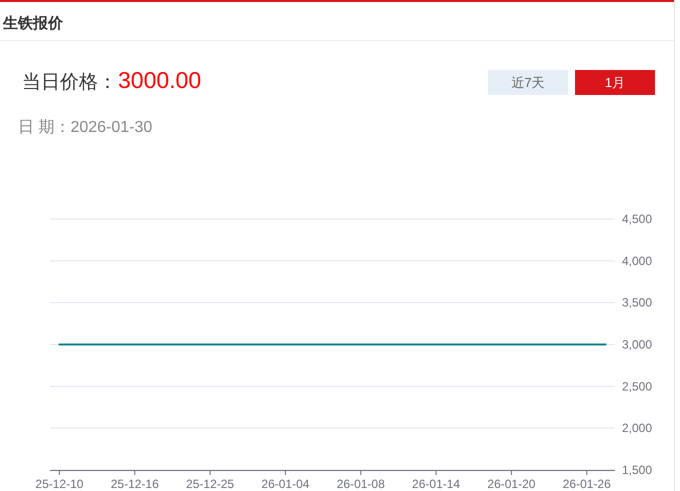 This screenshot has height=491, width=680. What do you see at coordinates (587, 484) in the screenshot?
I see `x-tick-label: 26-01-26` at bounding box center [587, 484].